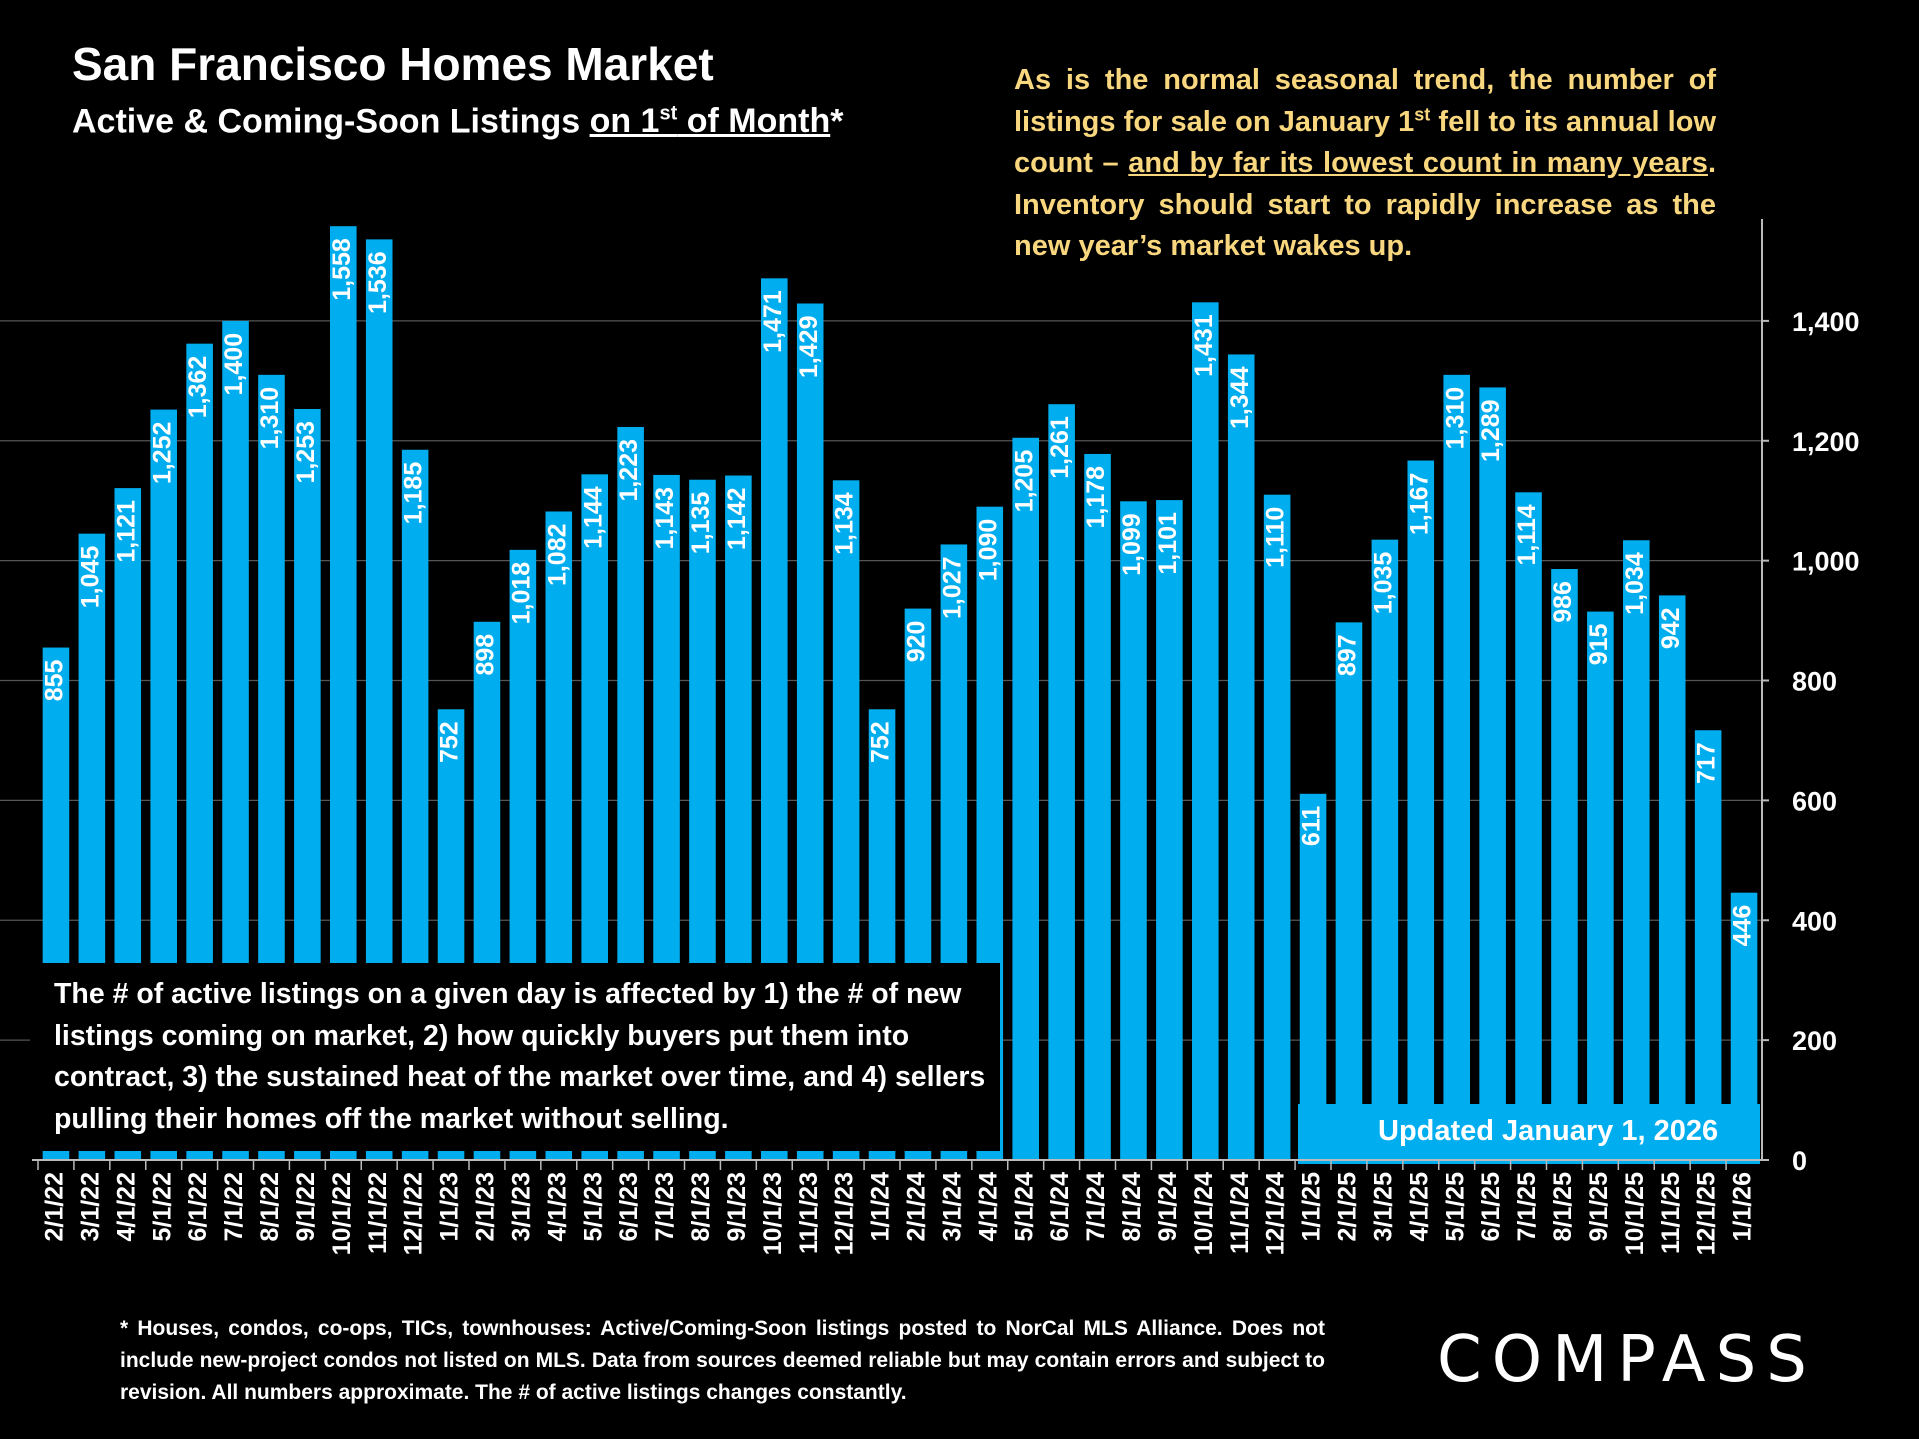 This screenshot has width=1919, height=1439. What do you see at coordinates (521, 1207) in the screenshot?
I see `x-tick-label: 3/1/23` at bounding box center [521, 1207].